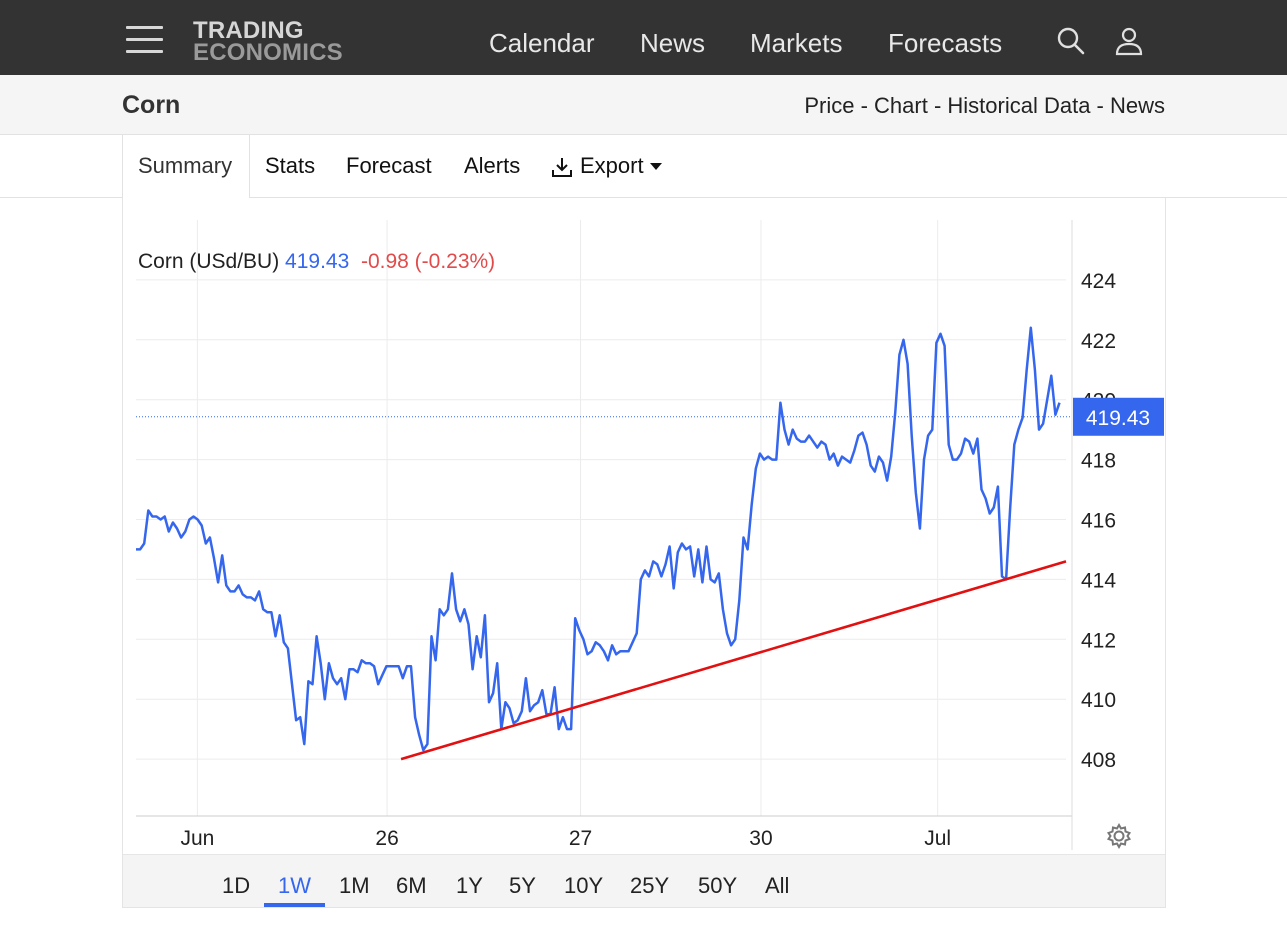 This screenshot has width=1287, height=925. What do you see at coordinates (209, 261) in the screenshot?
I see `legend-series-name: Corn (USd/BU)` at bounding box center [209, 261].